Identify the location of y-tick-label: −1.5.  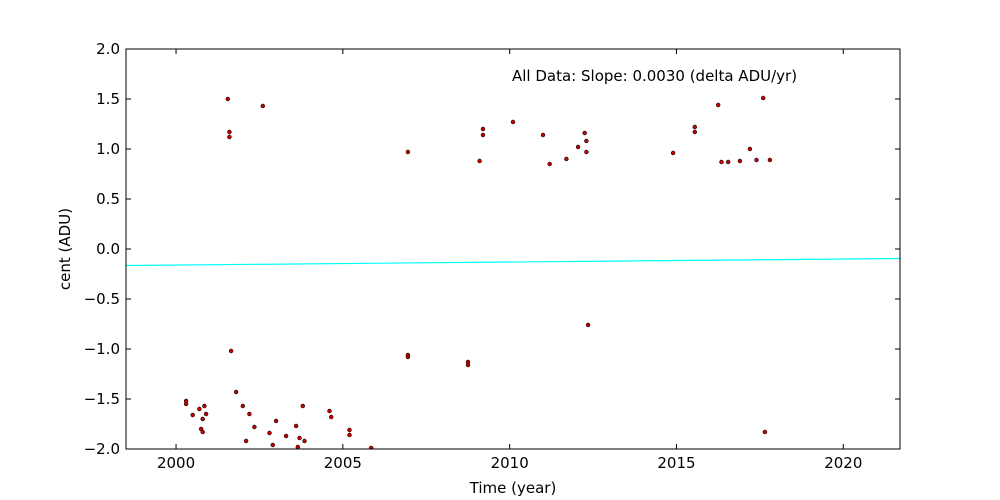
(102, 399).